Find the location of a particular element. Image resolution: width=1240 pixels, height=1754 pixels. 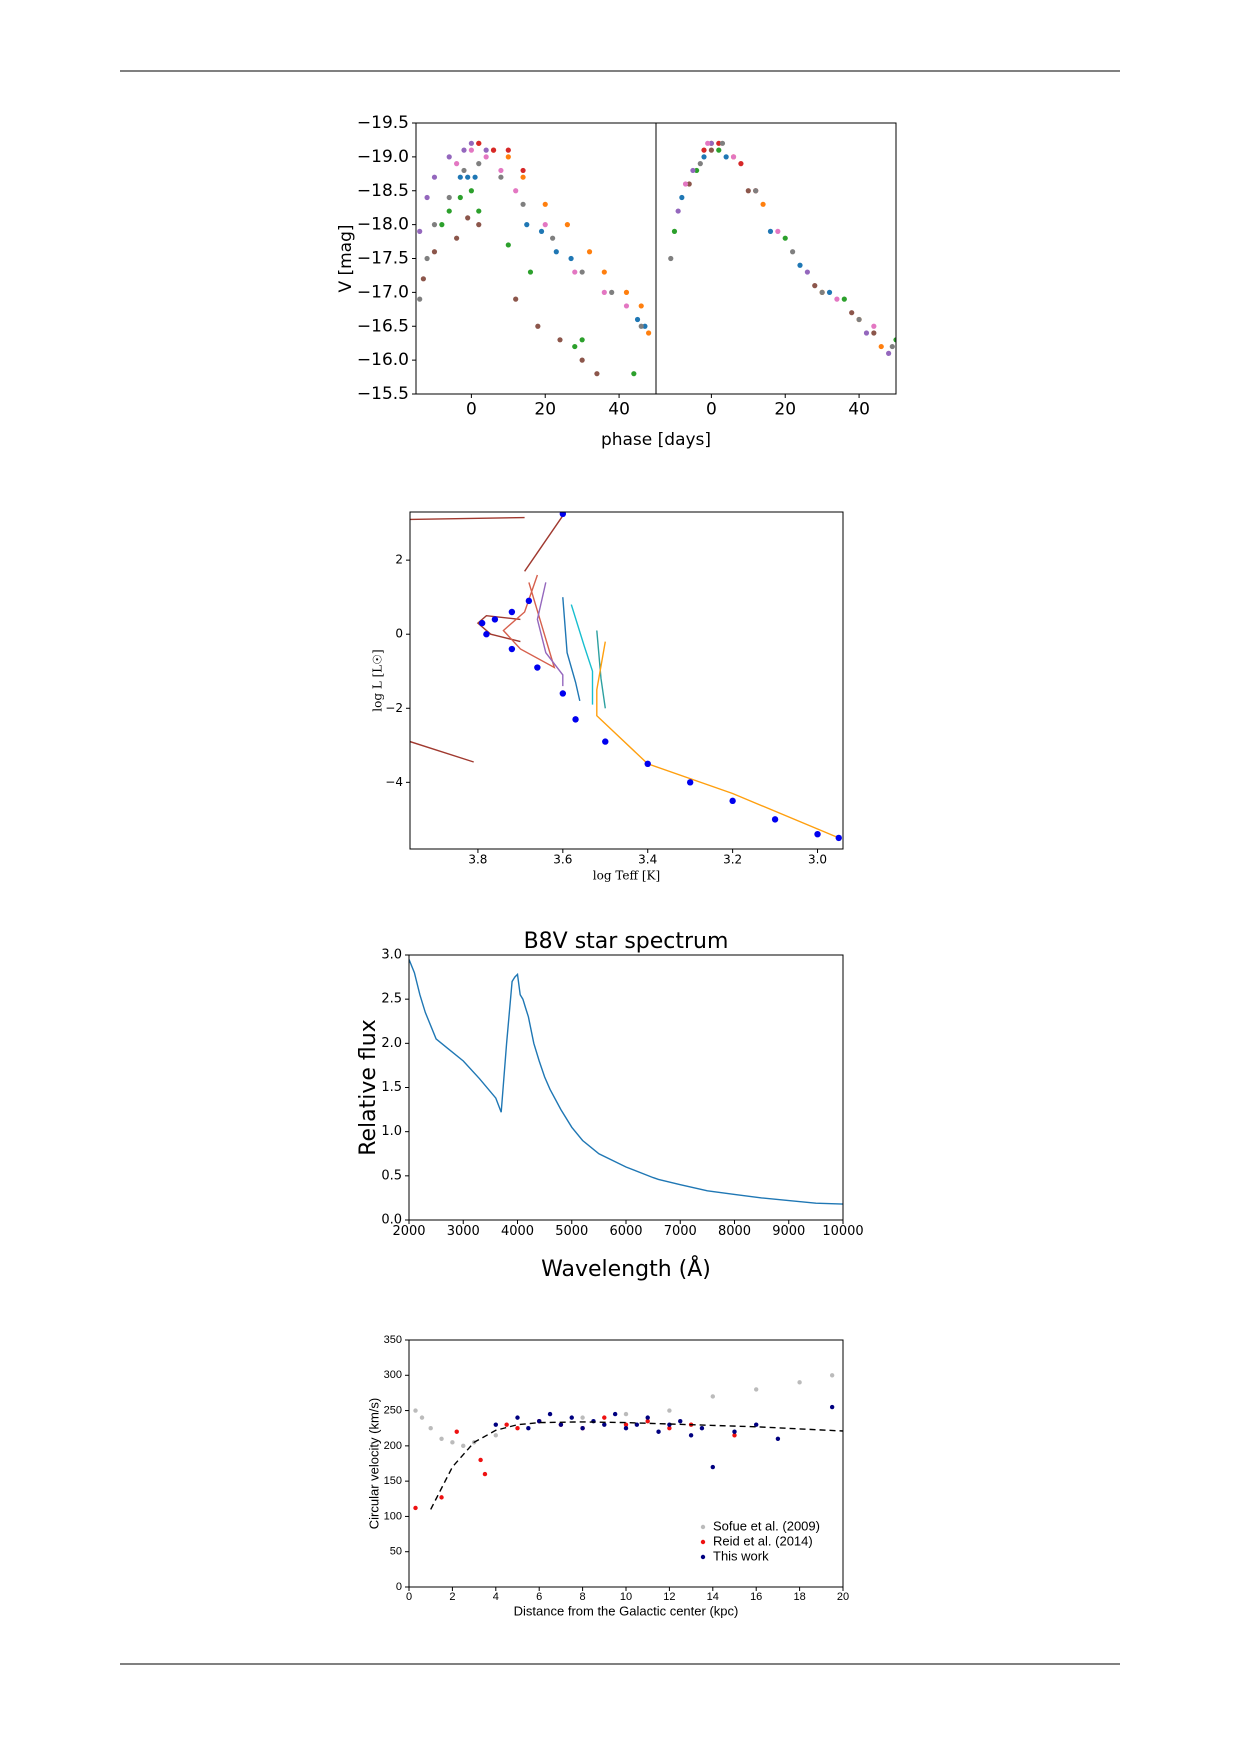

y-tick-label: 300 is located at coordinates (393, 1375).